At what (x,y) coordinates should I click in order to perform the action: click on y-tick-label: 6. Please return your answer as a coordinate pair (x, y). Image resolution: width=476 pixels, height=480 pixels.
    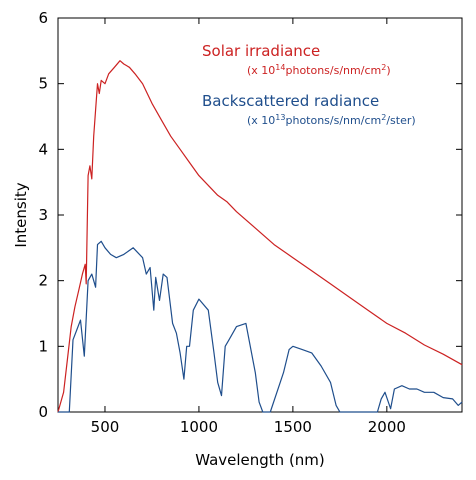
    Looking at the image, I should click on (43, 18).